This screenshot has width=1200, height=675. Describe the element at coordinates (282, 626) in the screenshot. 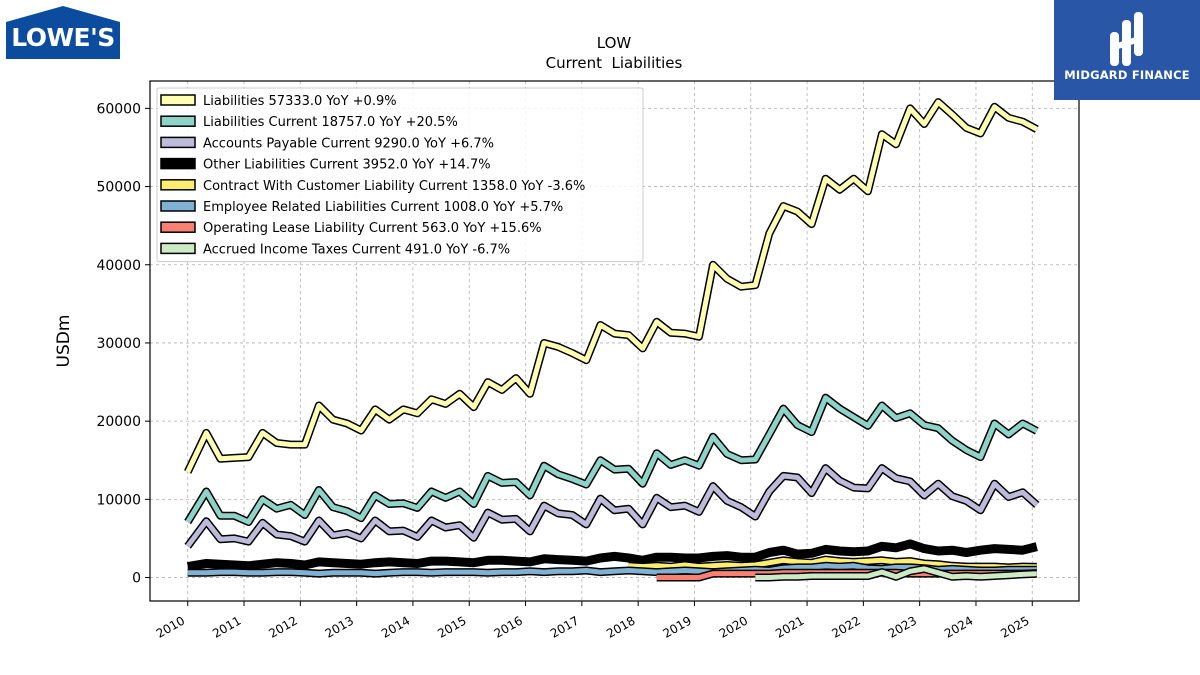

I see `x-tick-label: 2012` at that location.